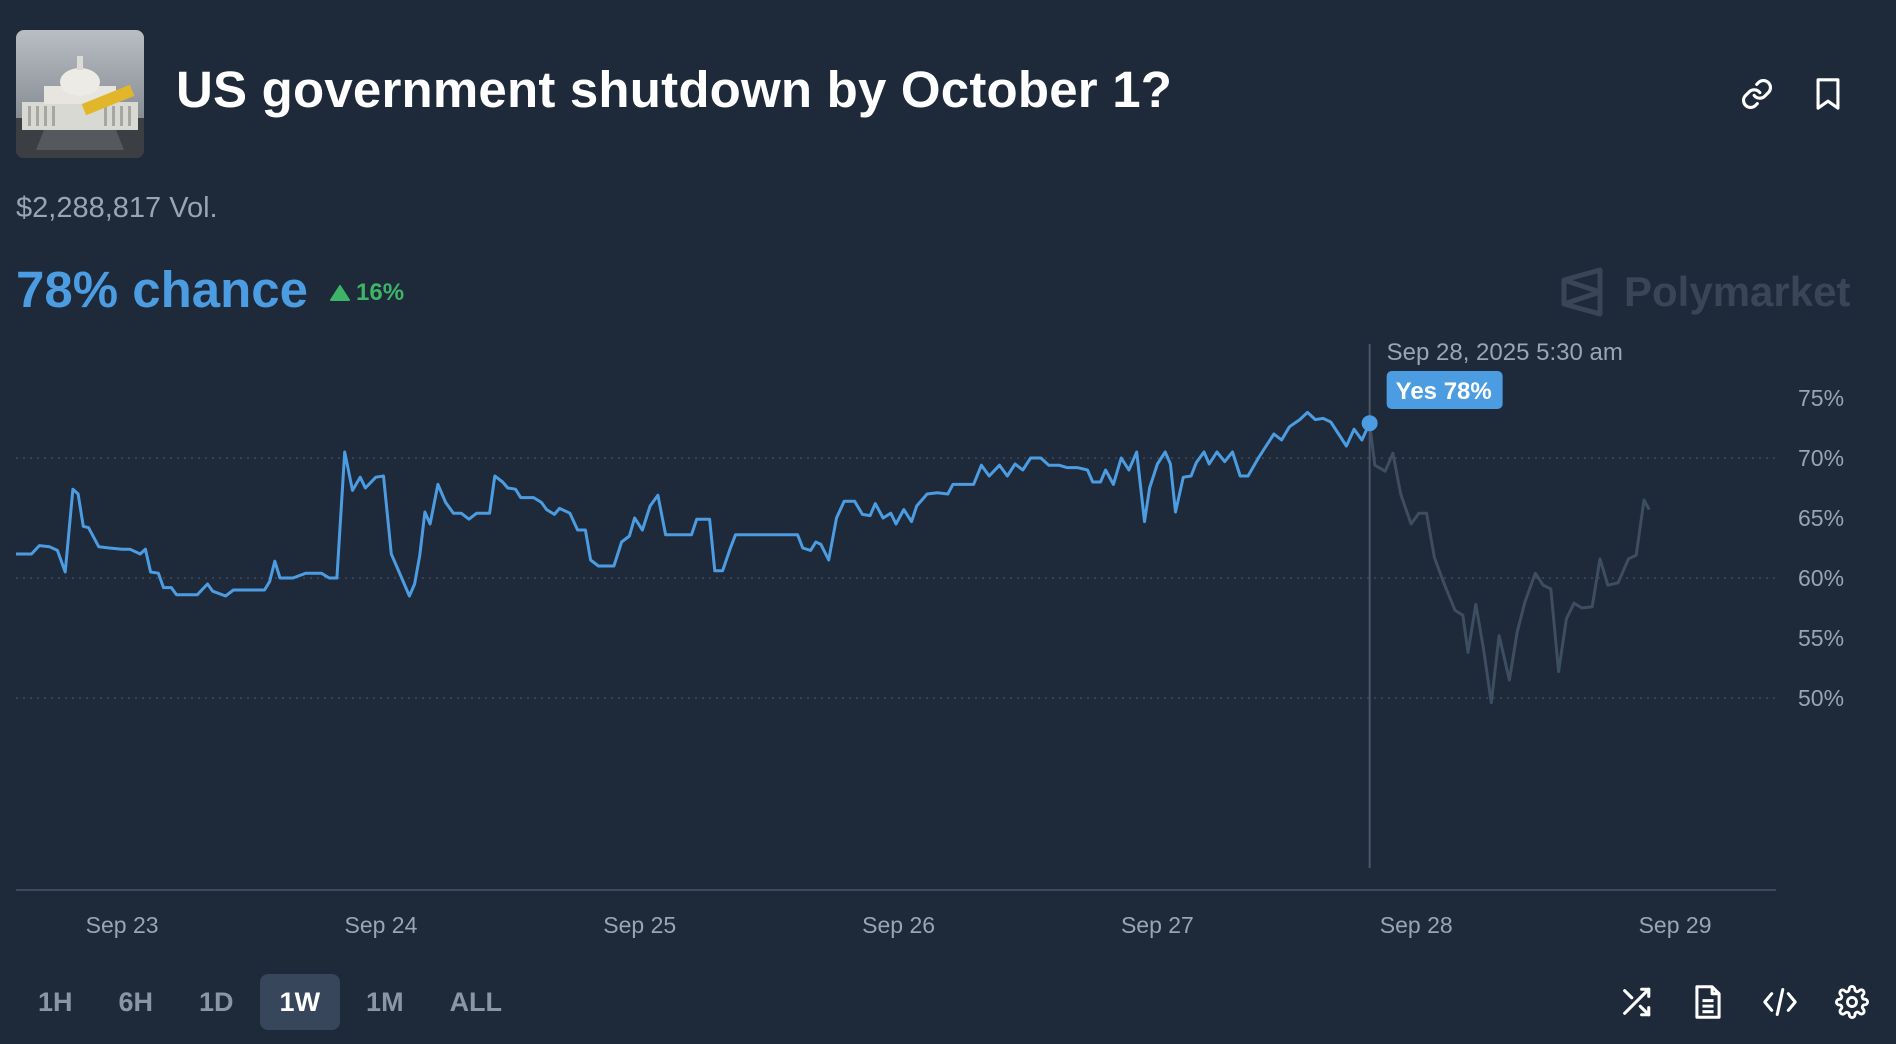 This screenshot has height=1044, width=1896. I want to click on x-tick-label: Sep 23, so click(122, 925).